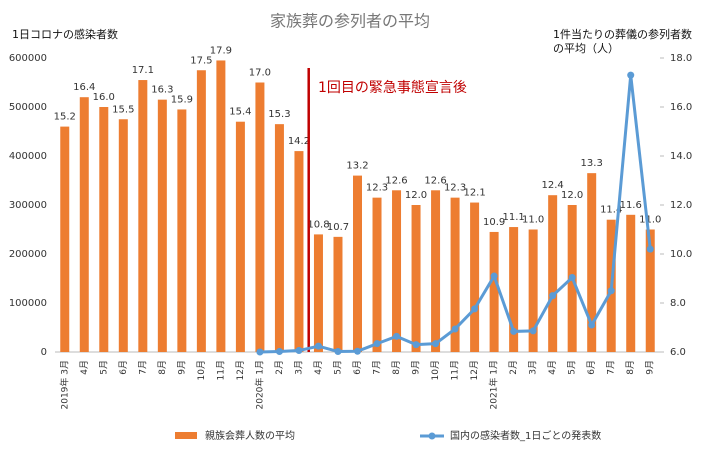 Image resolution: width=701 pixels, height=457 pixels. I want to click on y-tick-label: 100000, so click(28, 303).